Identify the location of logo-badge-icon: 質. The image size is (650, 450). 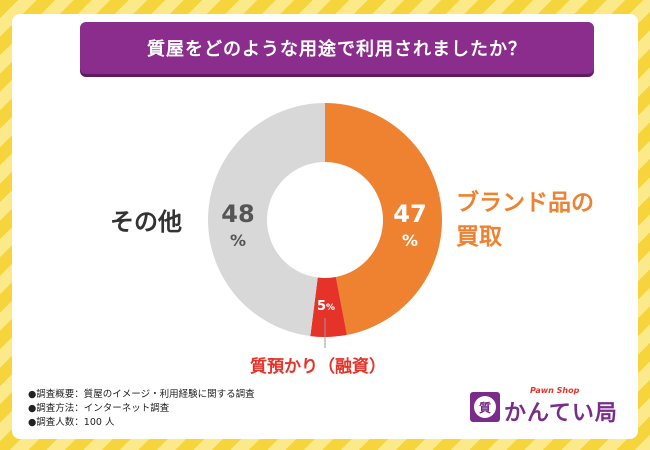
(485, 407).